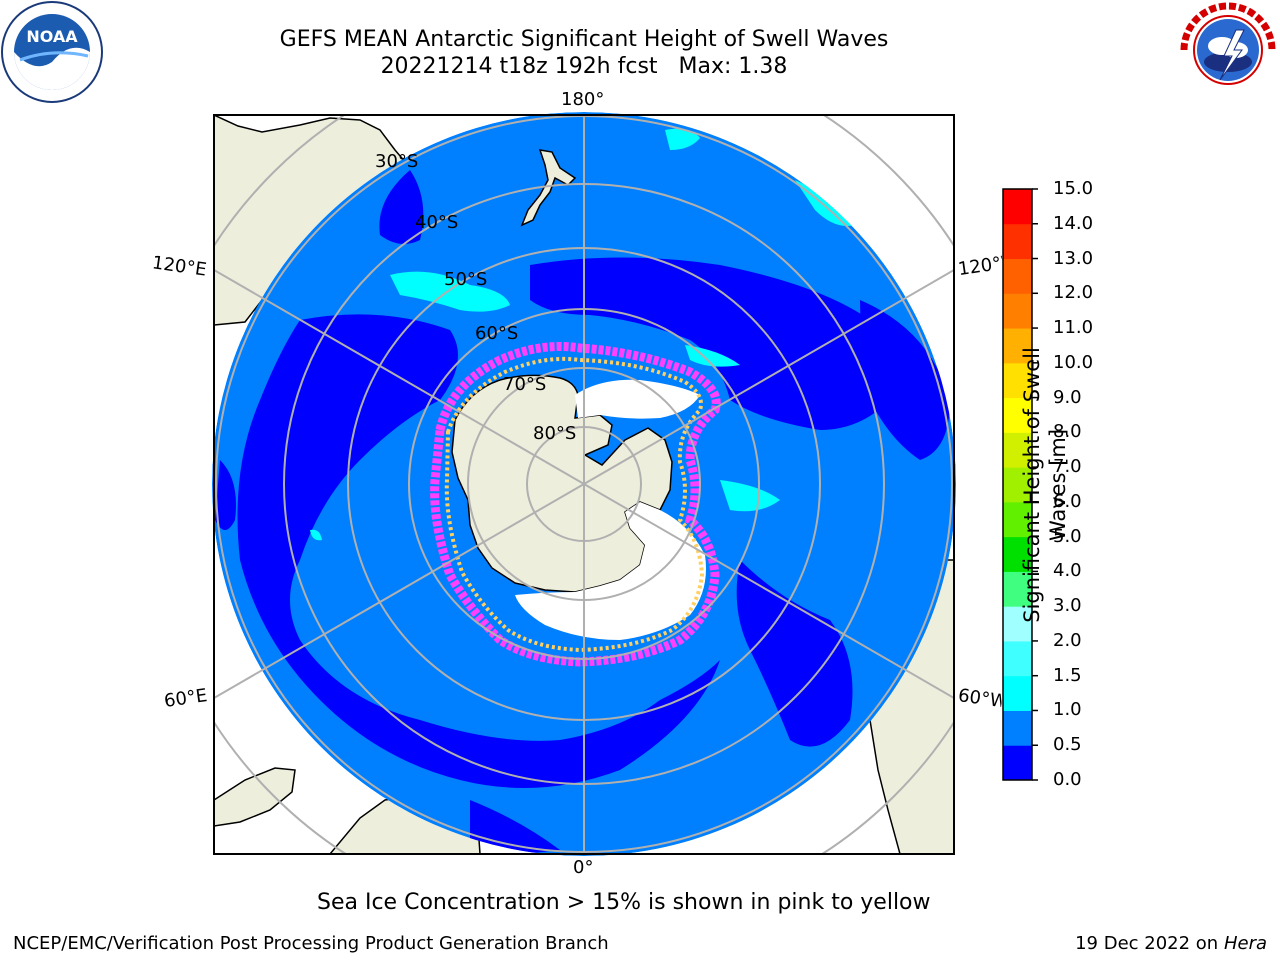 The height and width of the screenshot is (960, 1280). I want to click on colorbar-tick-label: 7.0, so click(1067, 467).